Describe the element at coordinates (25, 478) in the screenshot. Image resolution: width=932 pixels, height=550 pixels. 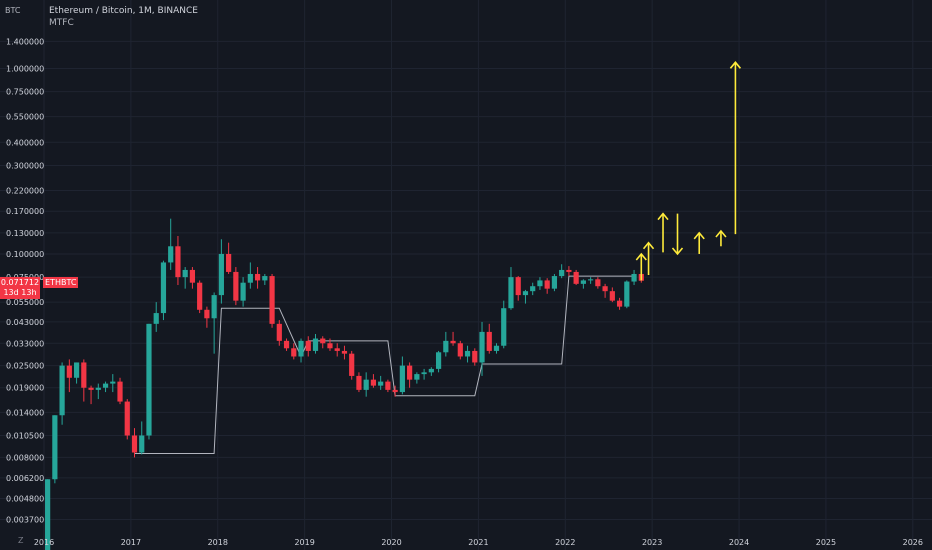
I see `y-tick-label: 0.006200` at that location.